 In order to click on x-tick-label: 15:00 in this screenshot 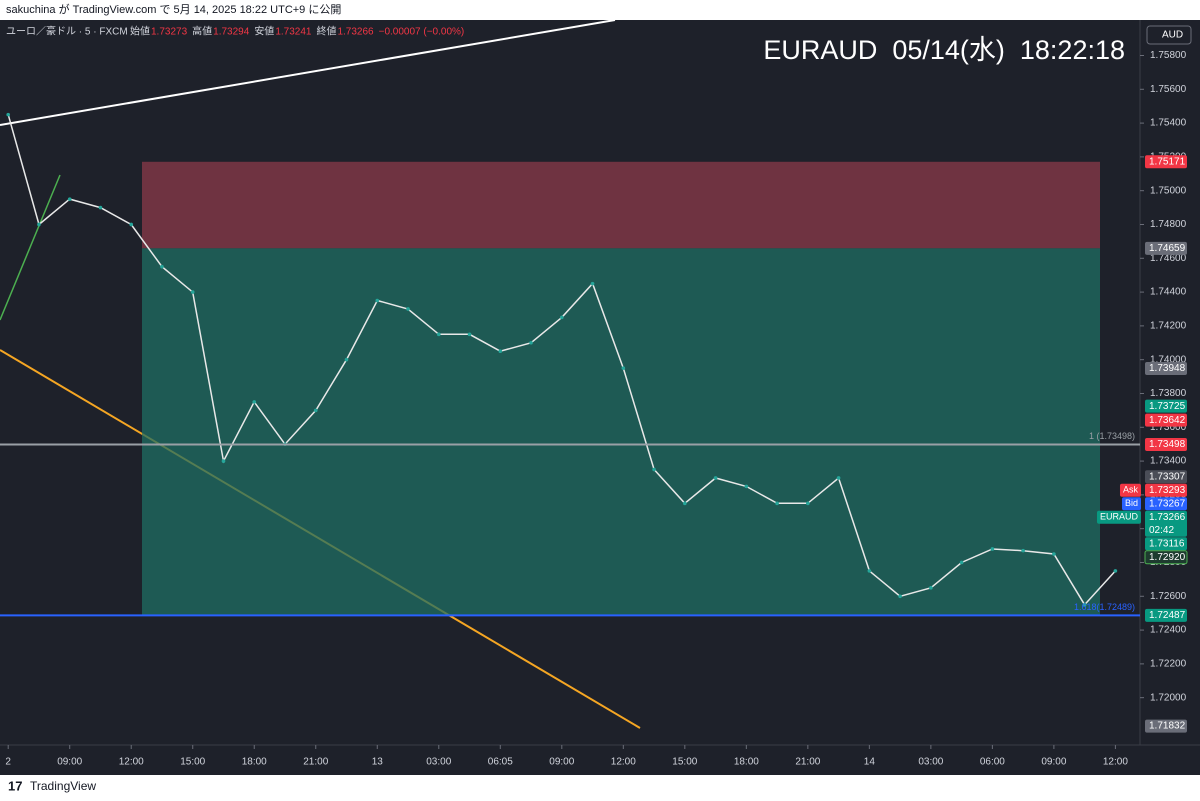, I will do `click(684, 762)`.